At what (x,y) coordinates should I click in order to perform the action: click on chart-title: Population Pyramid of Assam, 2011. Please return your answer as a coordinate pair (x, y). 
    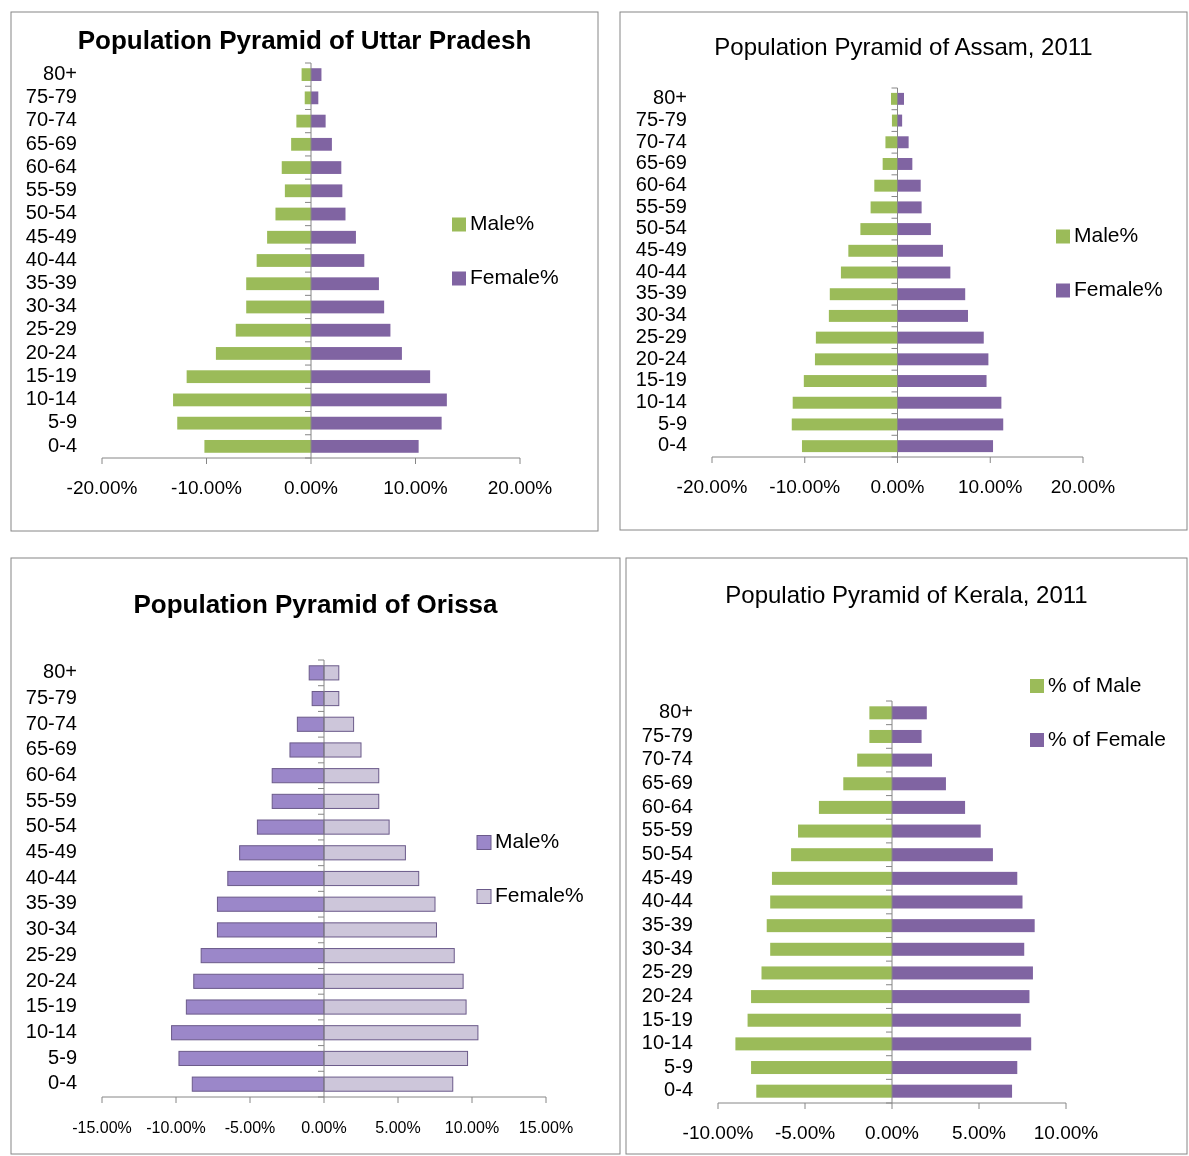
    Looking at the image, I should click on (903, 47).